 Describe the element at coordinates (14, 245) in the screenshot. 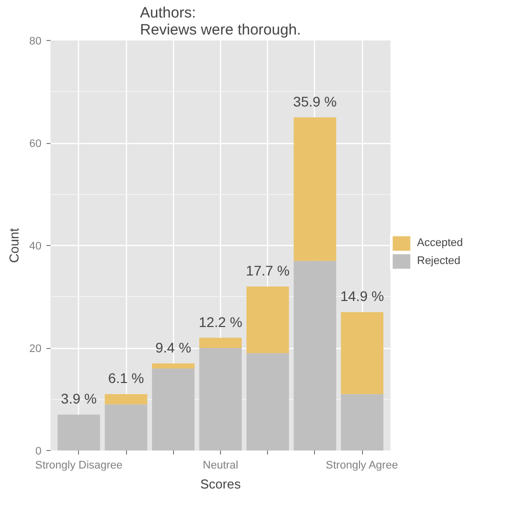

I see `y-axis-title: Count` at that location.